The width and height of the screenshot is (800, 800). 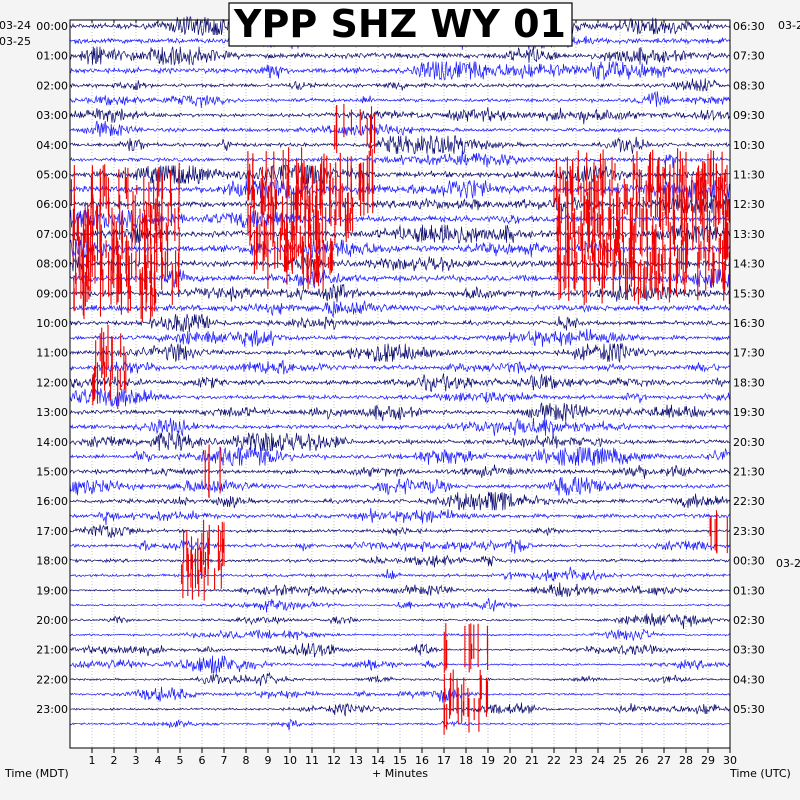 I want to click on left-hour-label: 09:00, so click(x=52, y=293).